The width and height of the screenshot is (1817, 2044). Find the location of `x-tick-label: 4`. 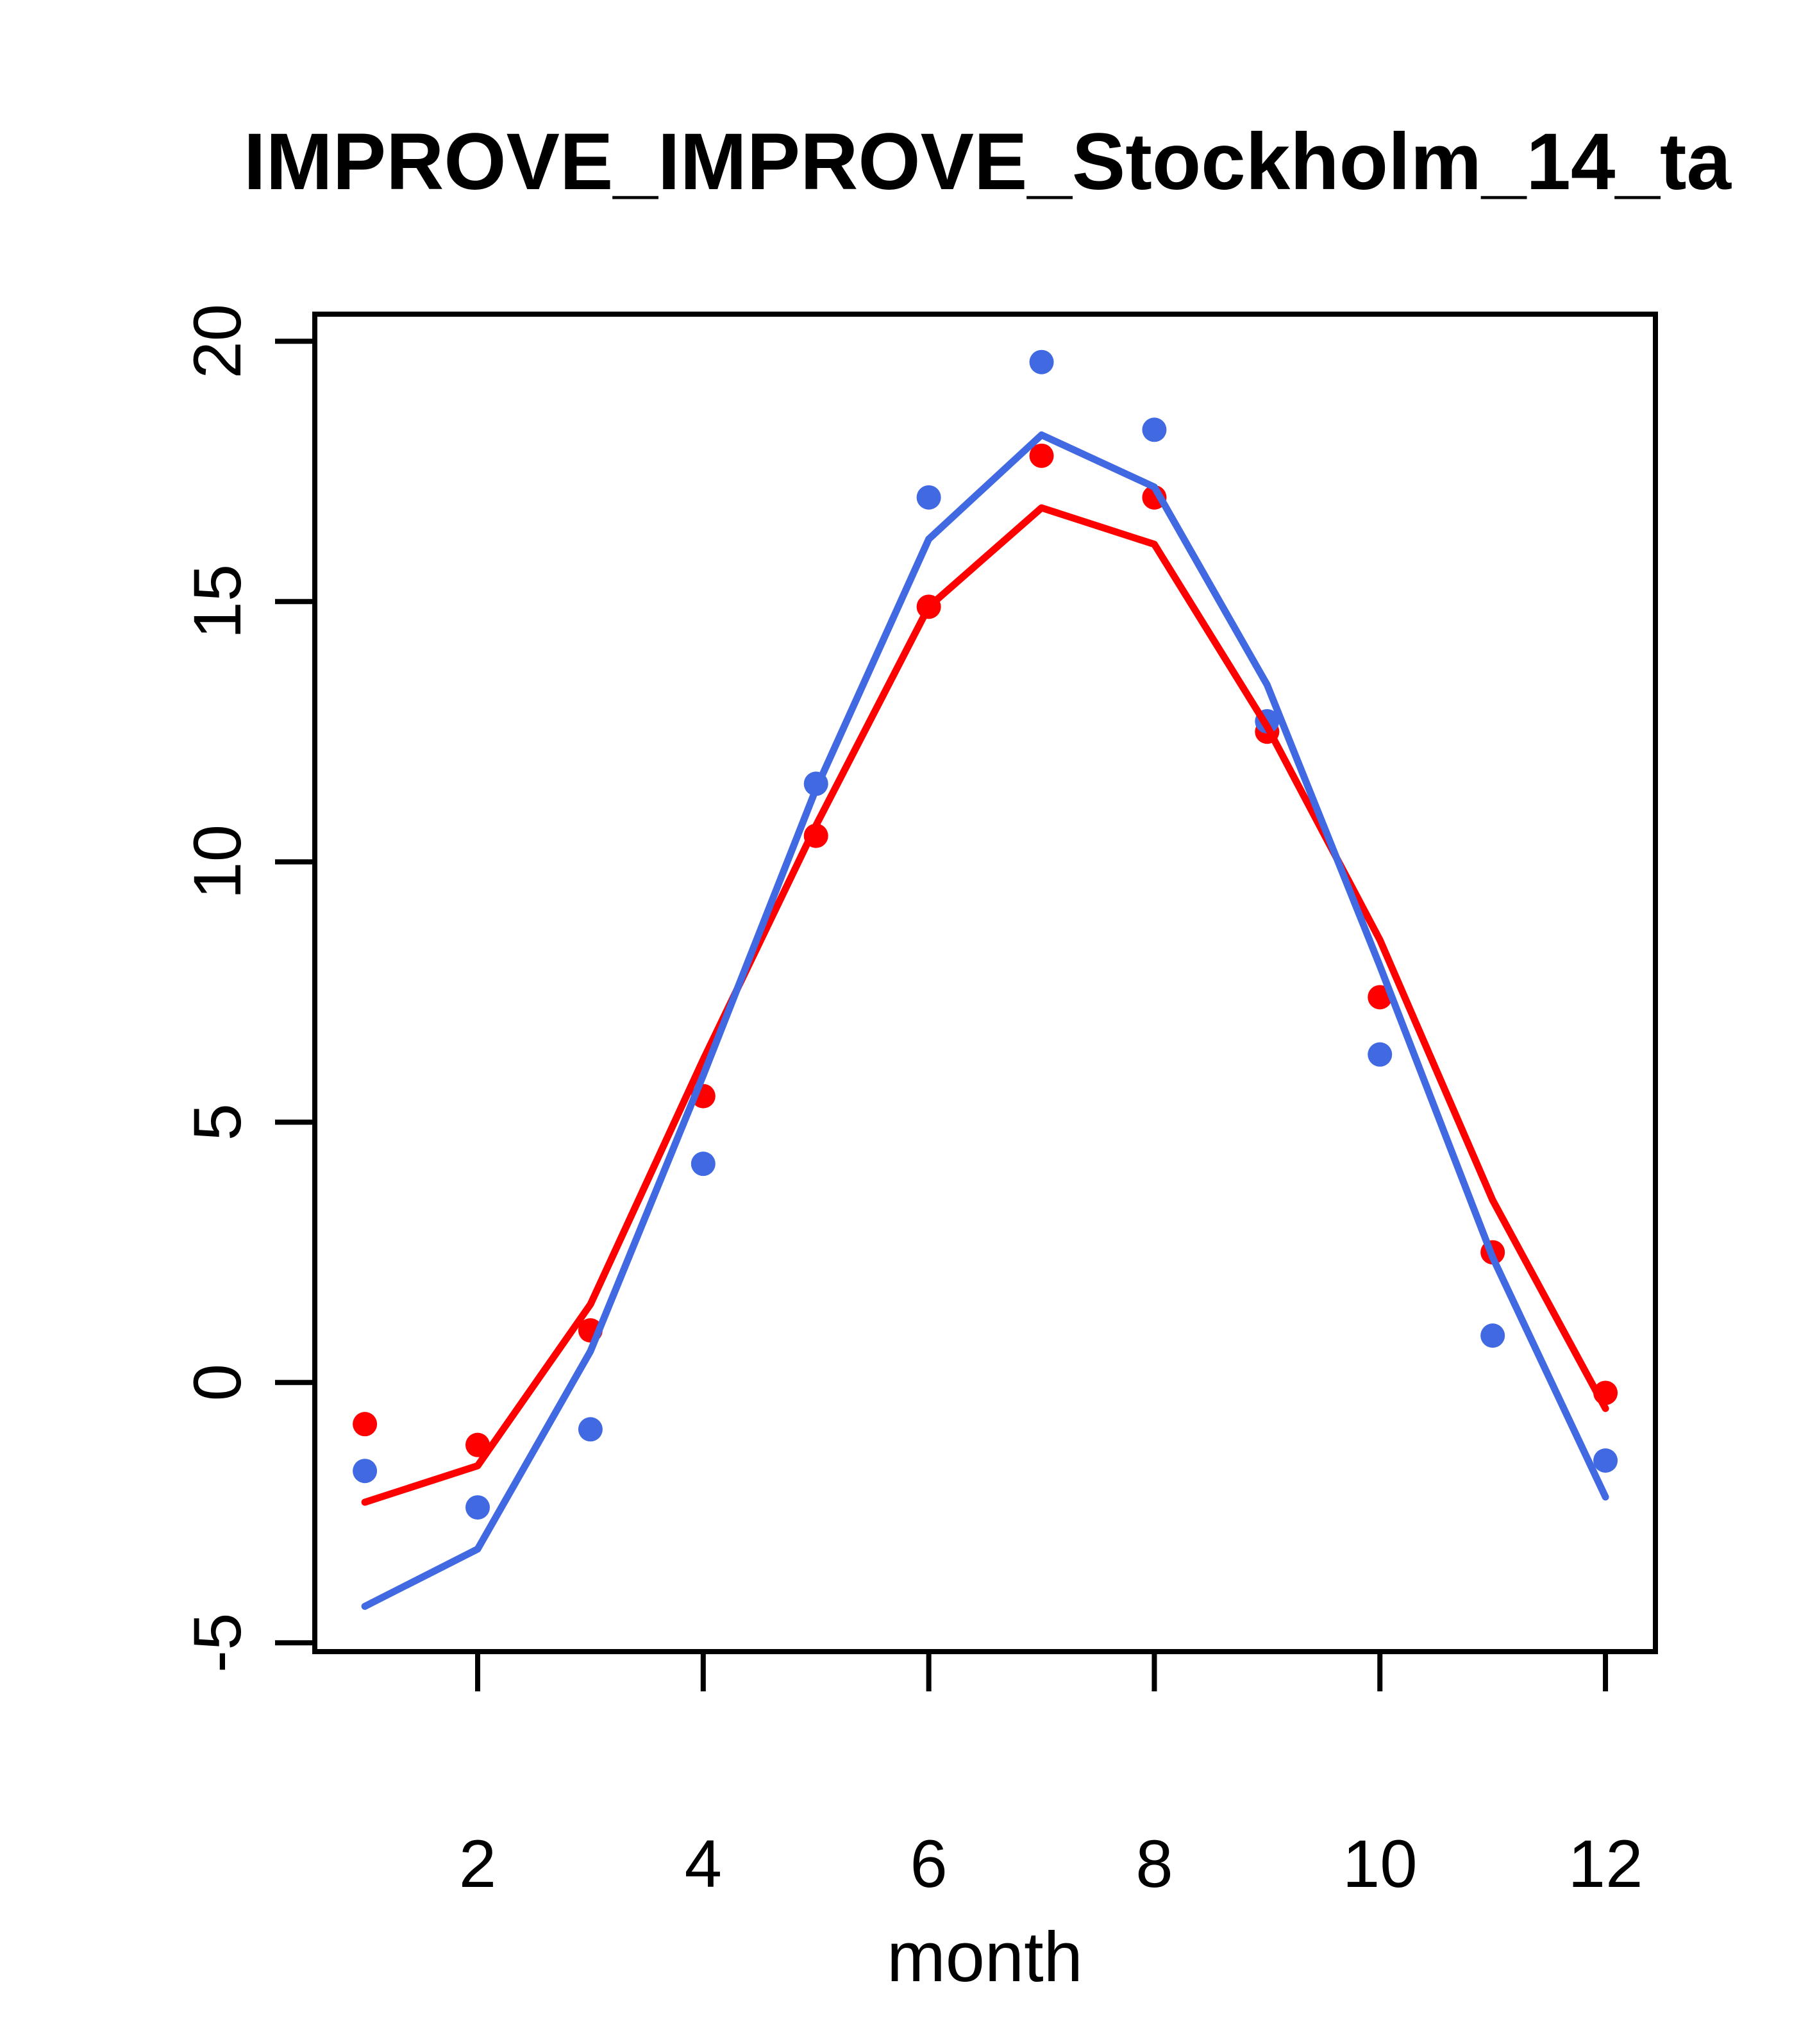

x-tick-label: 4 is located at coordinates (703, 1864).